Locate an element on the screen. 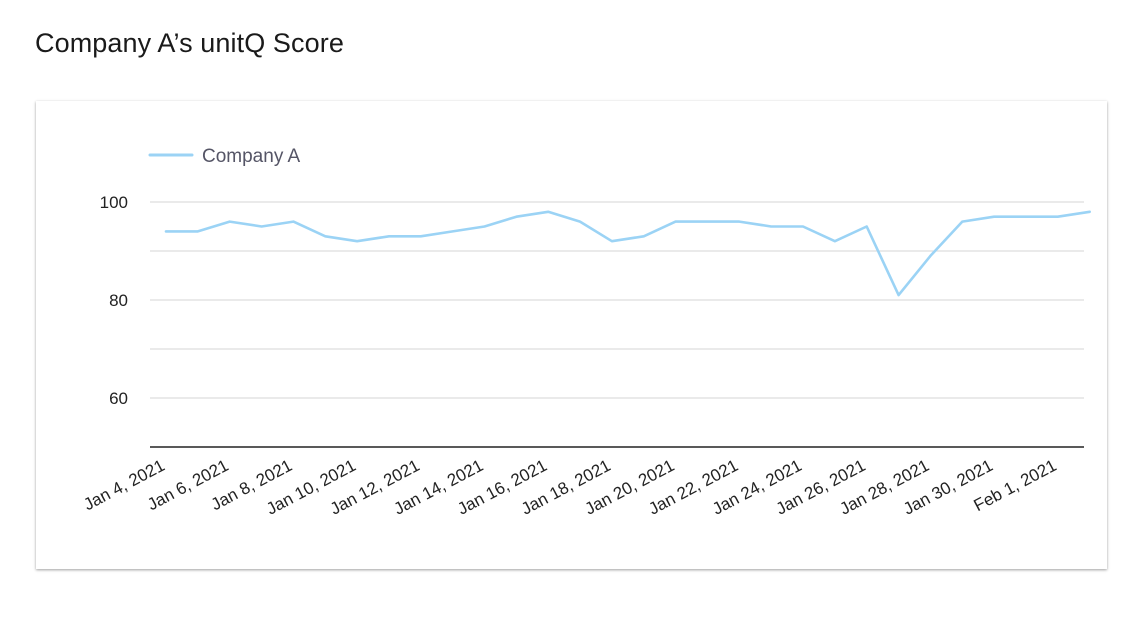 This screenshot has height=624, width=1136. y-tick-label: 80 is located at coordinates (118, 300).